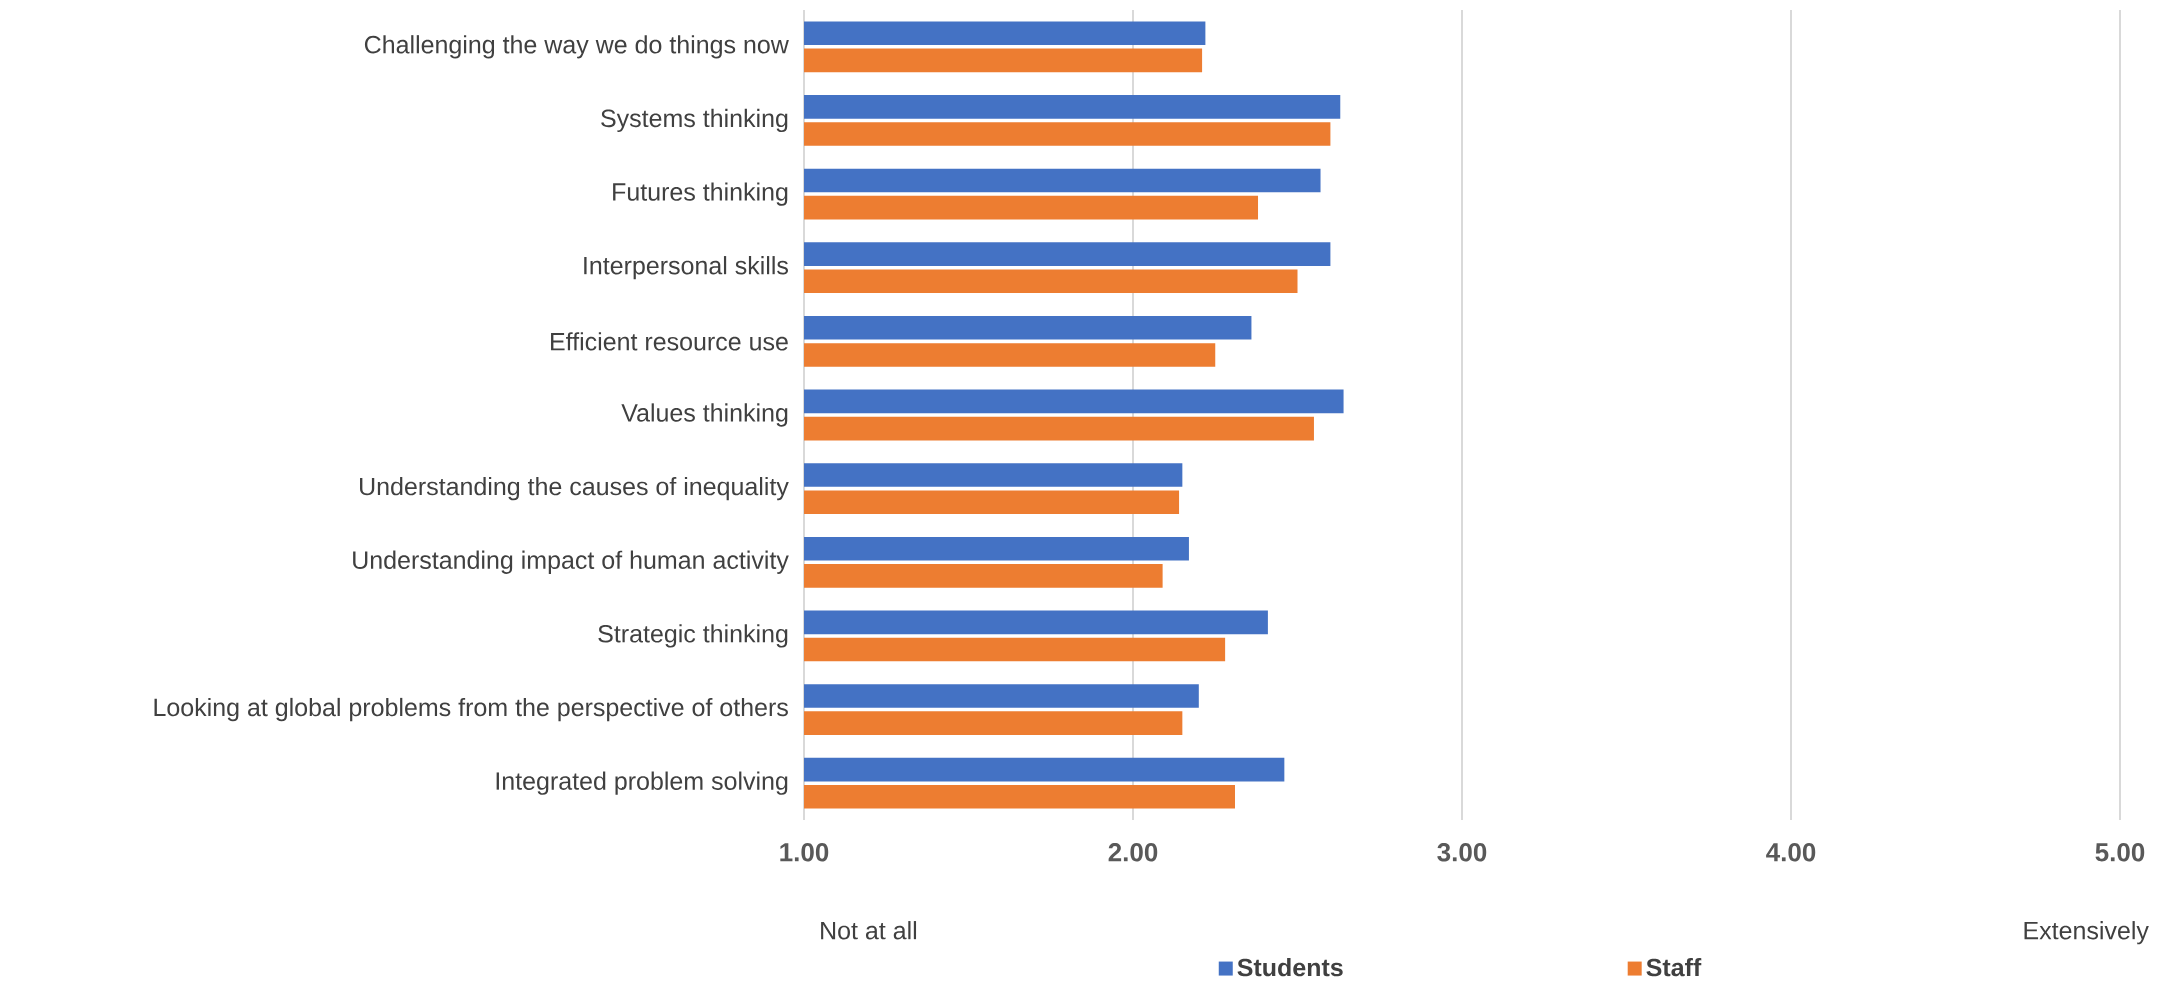 This screenshot has height=987, width=2178. I want to click on y-tick-label: Strategic thinking, so click(693, 636).